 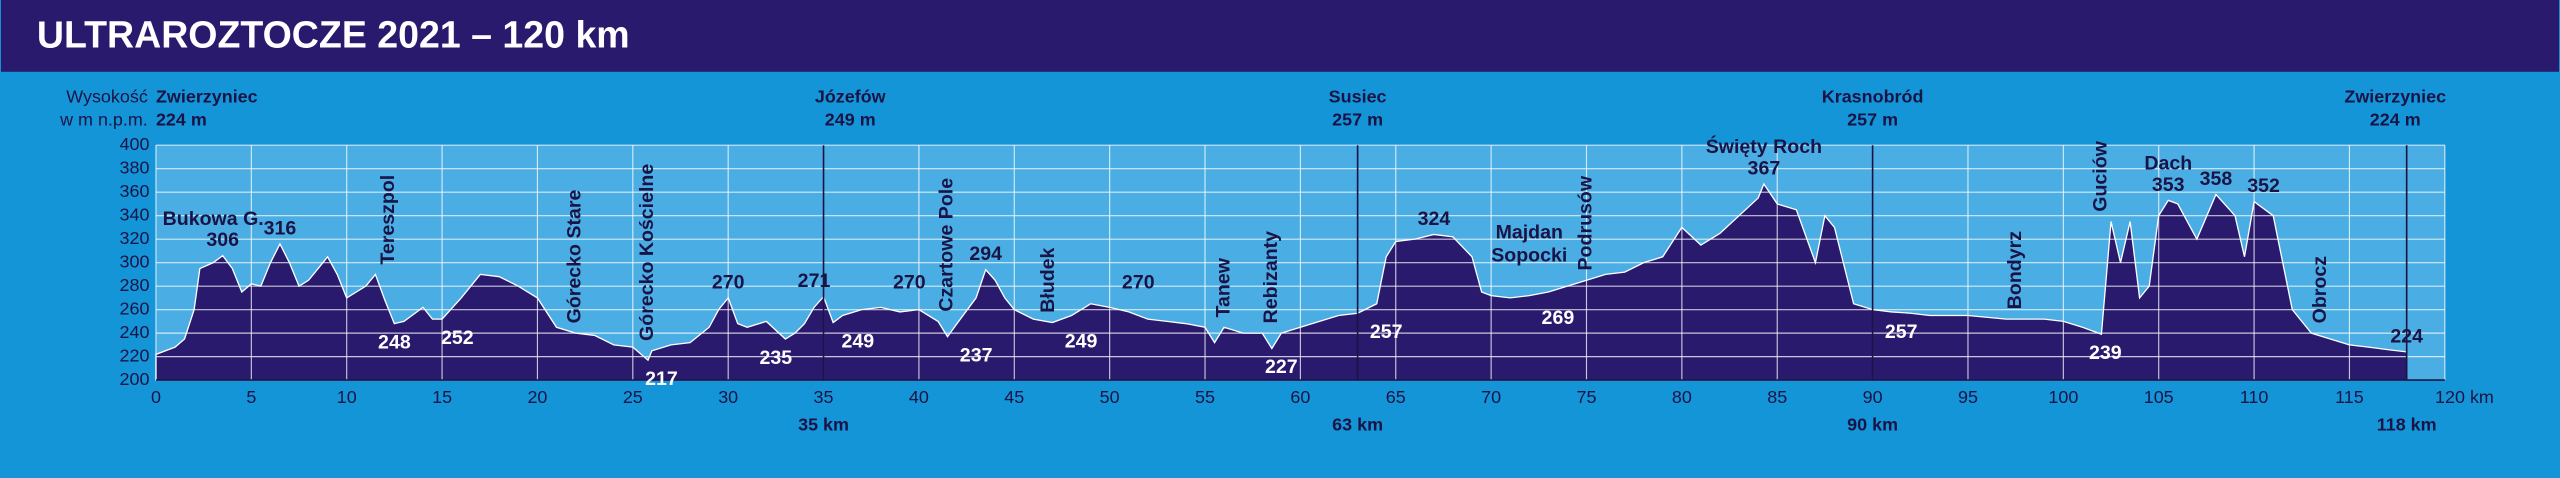 What do you see at coordinates (2349, 397) in the screenshot?
I see `x-tick-label: 115` at bounding box center [2349, 397].